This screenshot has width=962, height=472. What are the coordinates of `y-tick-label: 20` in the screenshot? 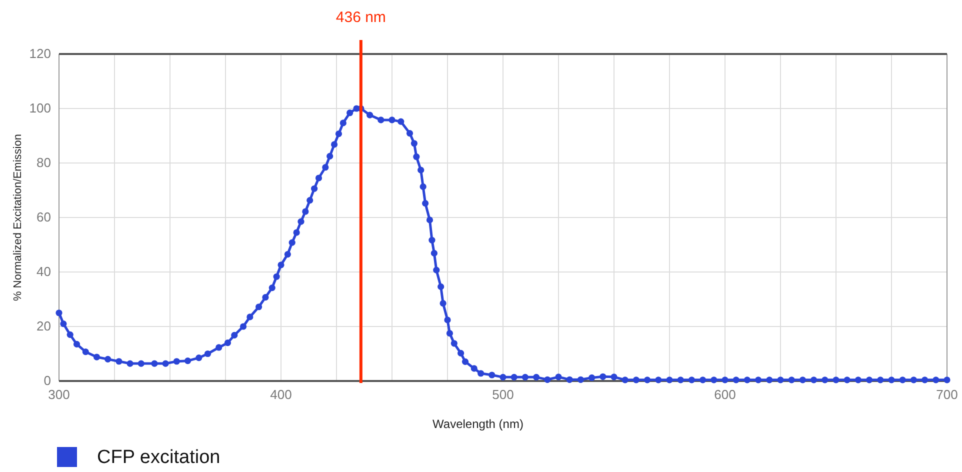 It's located at (43, 326).